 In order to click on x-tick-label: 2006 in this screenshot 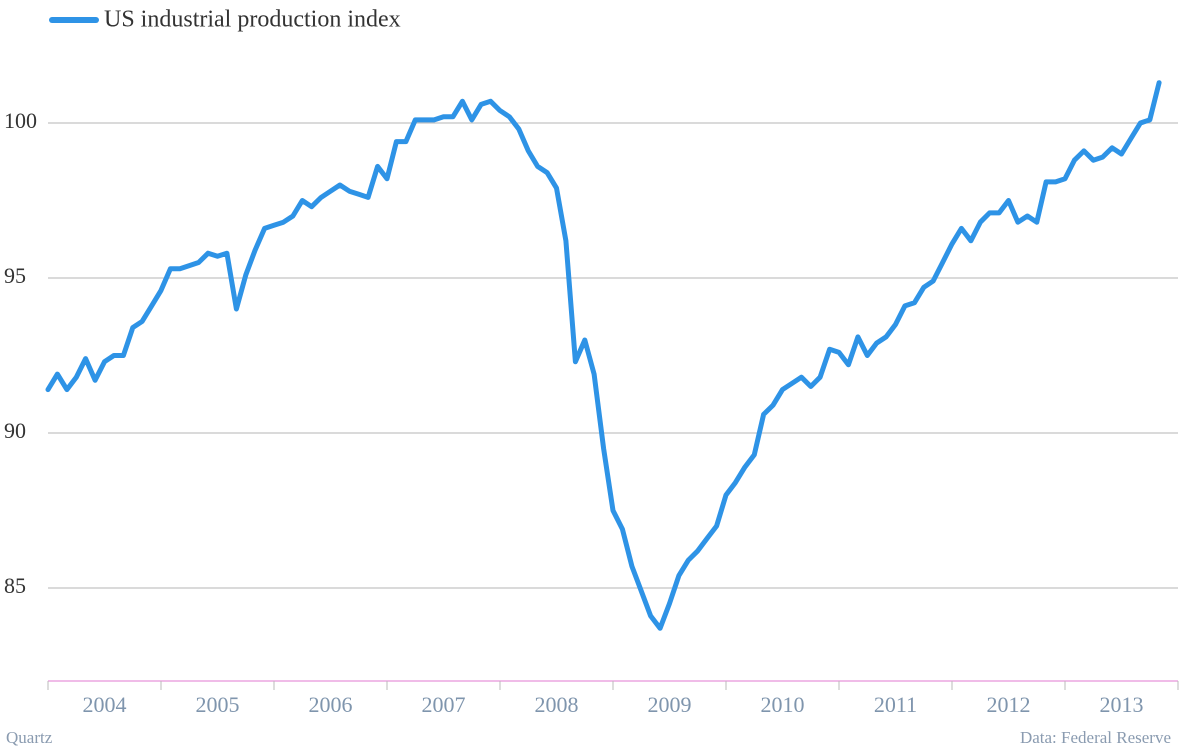, I will do `click(331, 704)`.